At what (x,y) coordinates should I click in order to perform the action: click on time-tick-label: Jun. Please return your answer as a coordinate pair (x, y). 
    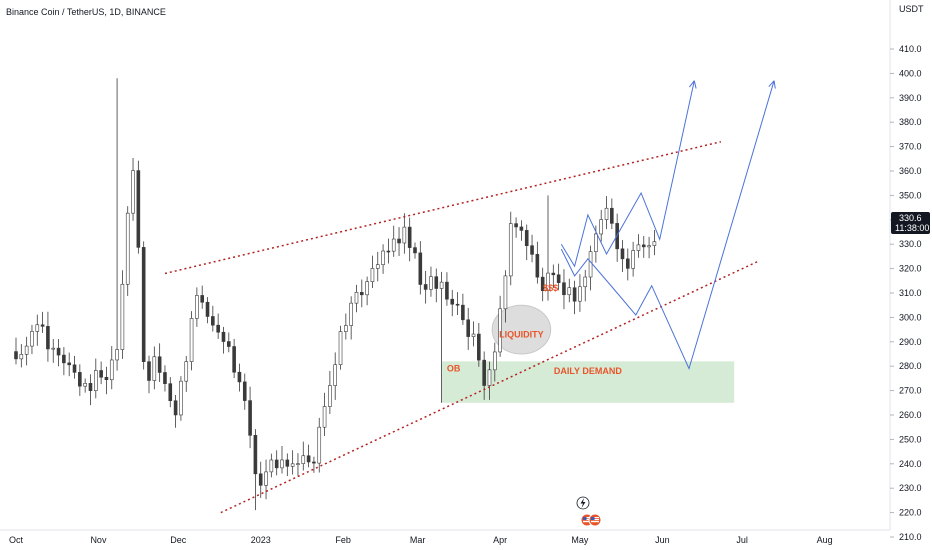
    Looking at the image, I should click on (662, 540).